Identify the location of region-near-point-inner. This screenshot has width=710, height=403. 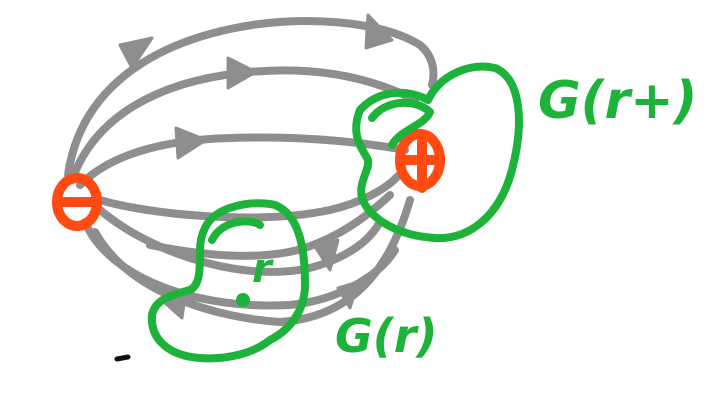
(236, 230).